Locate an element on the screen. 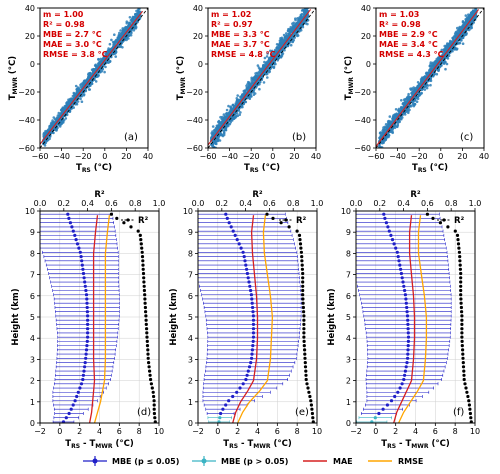  y-tick-label: 5 is located at coordinates (32, 317).